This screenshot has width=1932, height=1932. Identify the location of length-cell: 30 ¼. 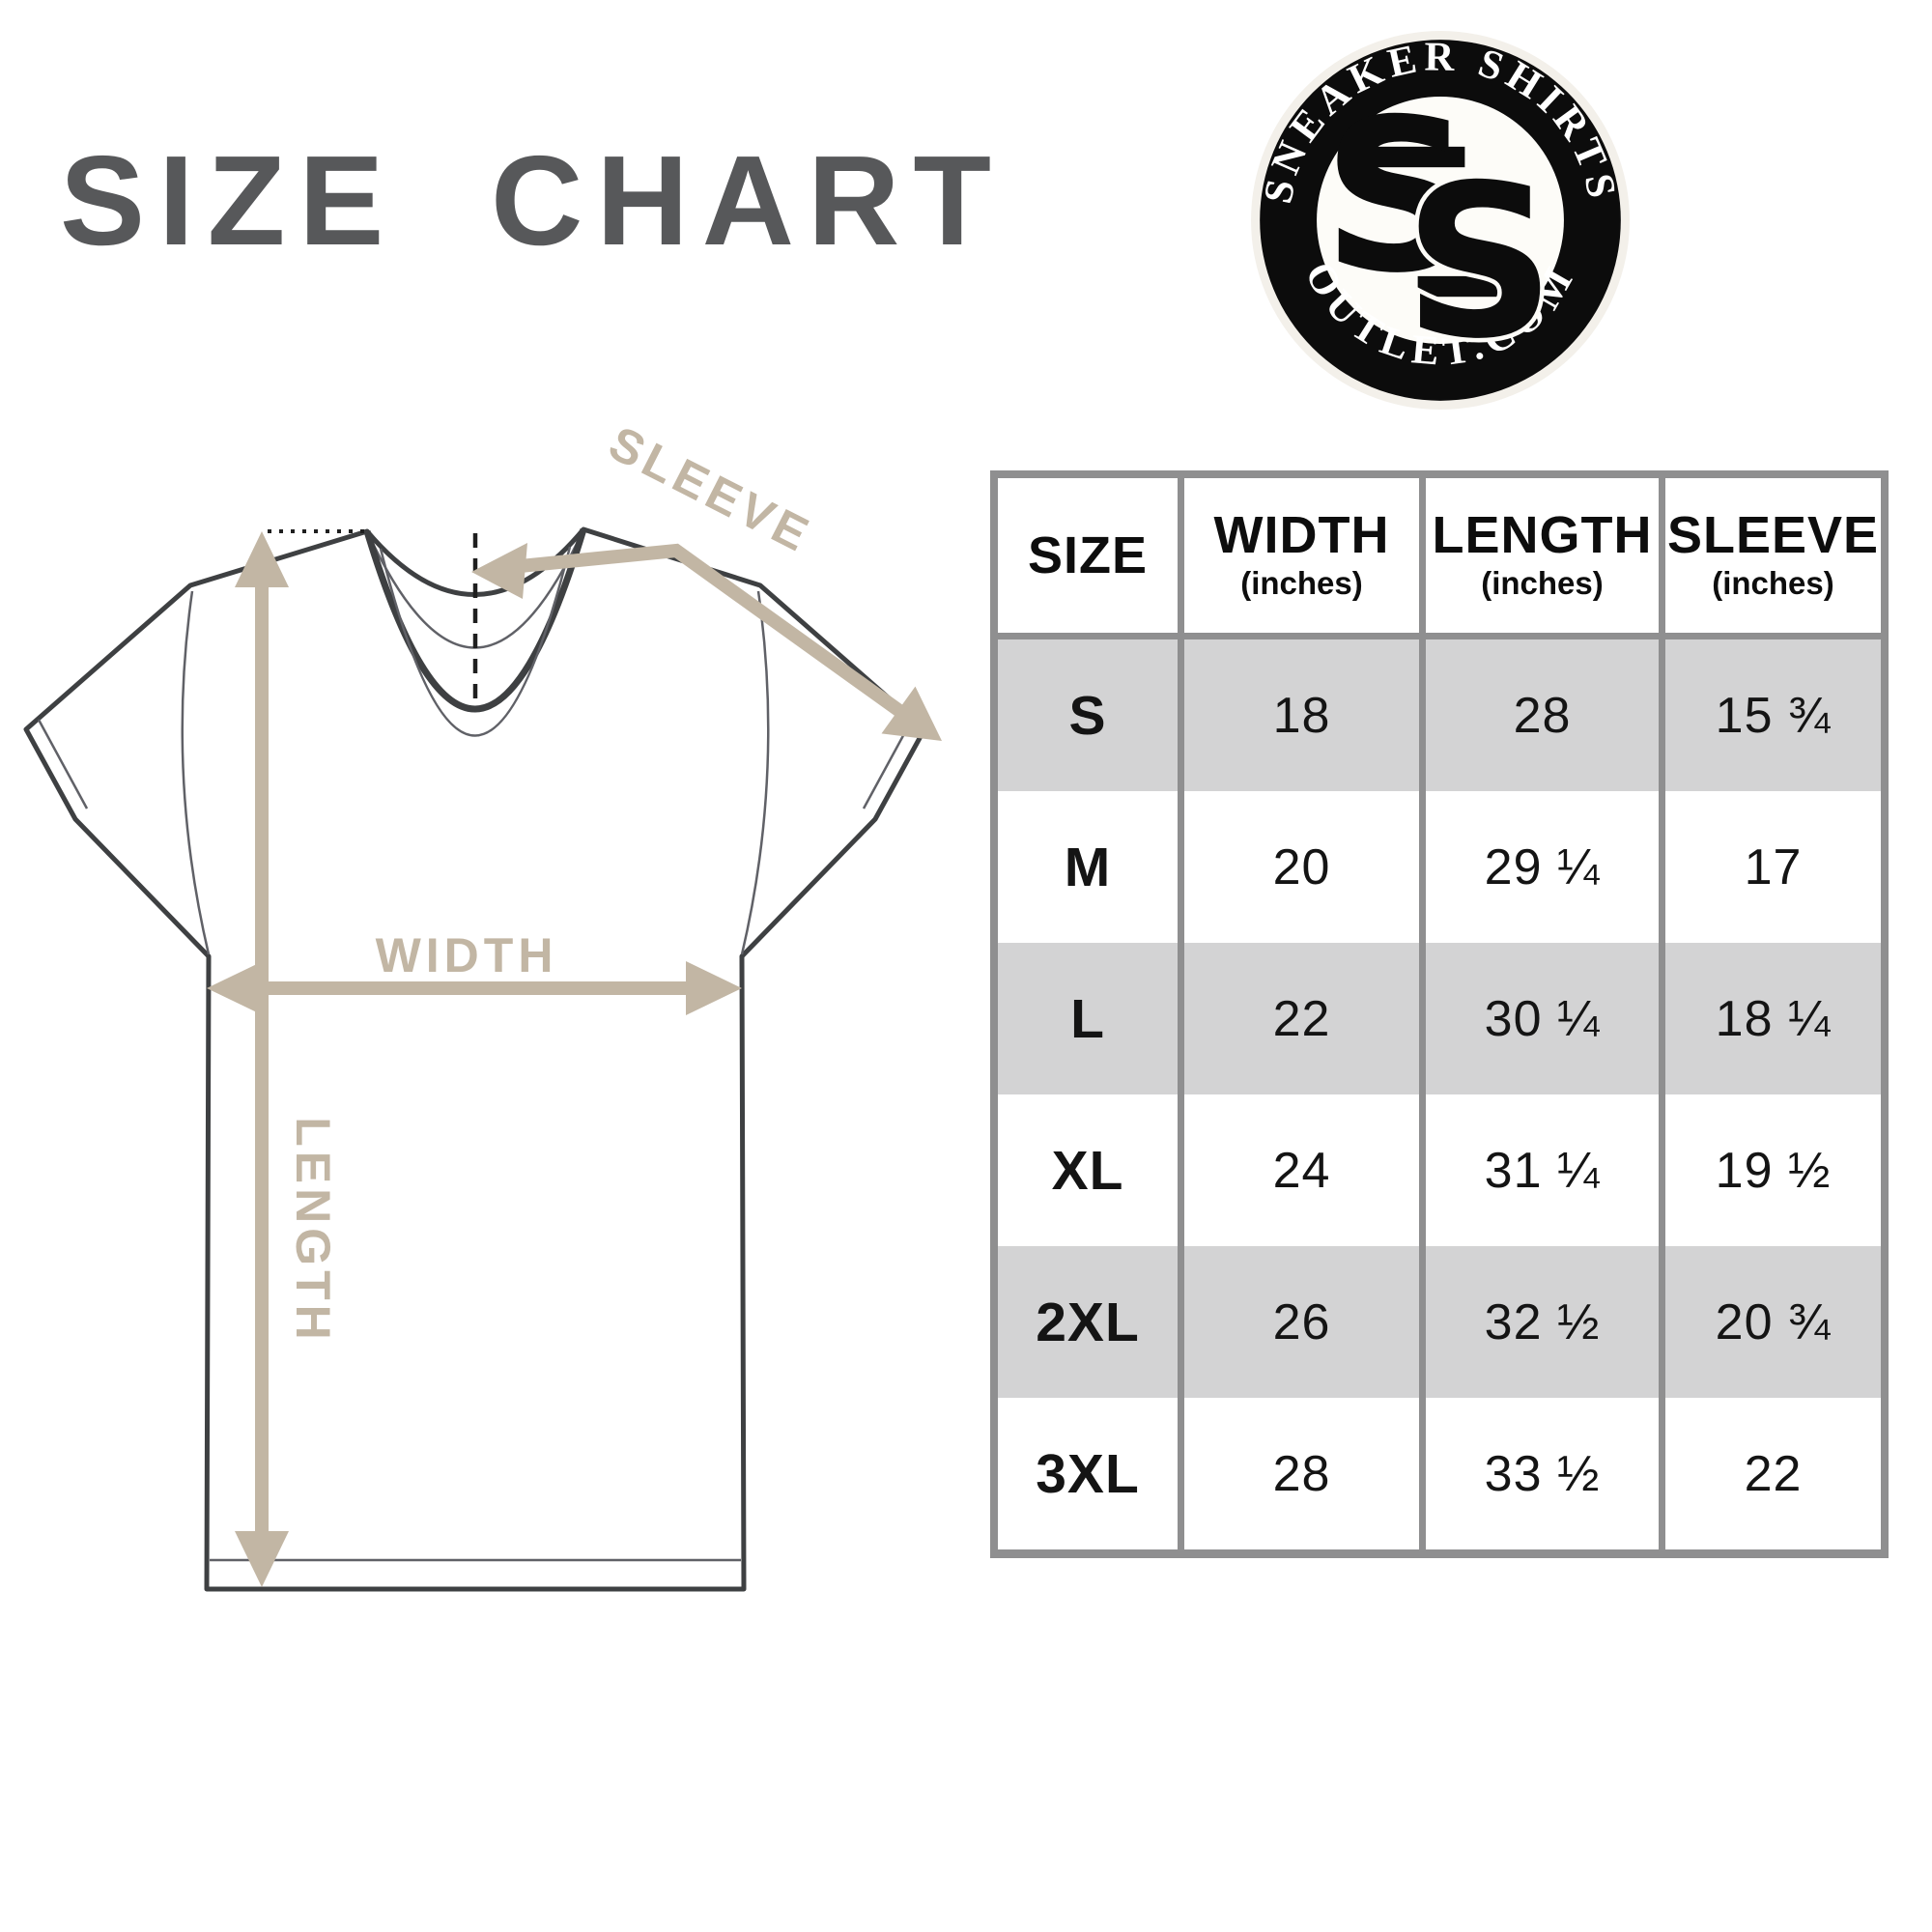
(1542, 1018).